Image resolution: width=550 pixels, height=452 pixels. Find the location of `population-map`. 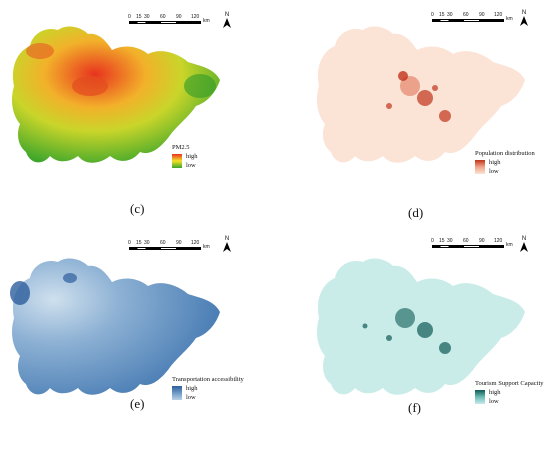

population-map is located at coordinates (421, 94).